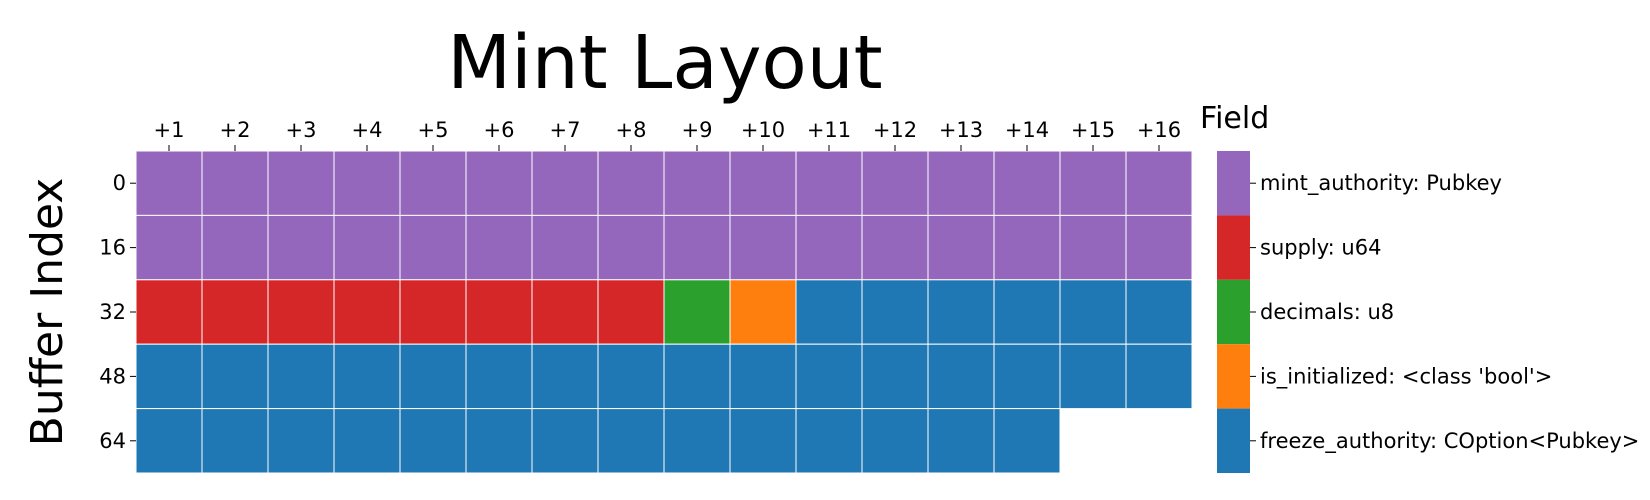 The height and width of the screenshot is (500, 1650). What do you see at coordinates (433, 130) in the screenshot?
I see `x-tick-label: +5` at bounding box center [433, 130].